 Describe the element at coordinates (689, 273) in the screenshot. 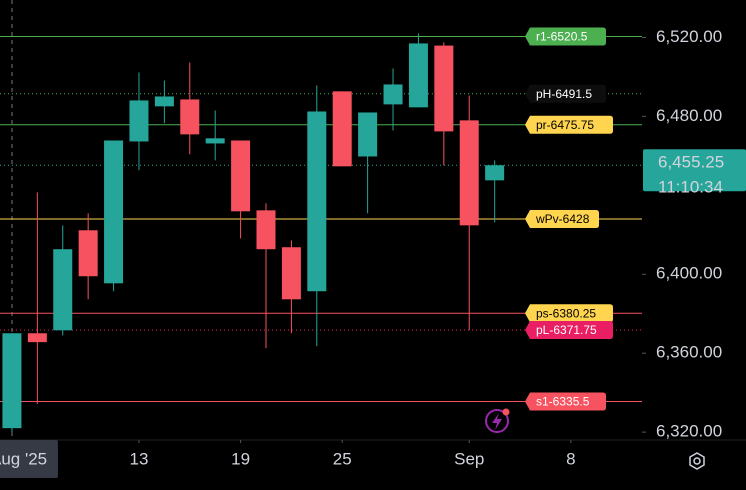

I see `y-tick-label: 6,400.00` at that location.